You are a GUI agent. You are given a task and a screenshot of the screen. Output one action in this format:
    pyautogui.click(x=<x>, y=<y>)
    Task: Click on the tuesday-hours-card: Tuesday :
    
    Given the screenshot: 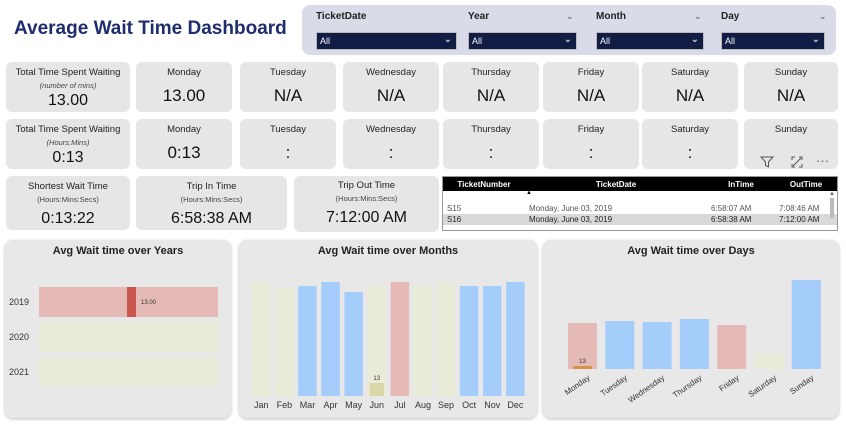 What is the action you would take?
    pyautogui.click(x=288, y=144)
    